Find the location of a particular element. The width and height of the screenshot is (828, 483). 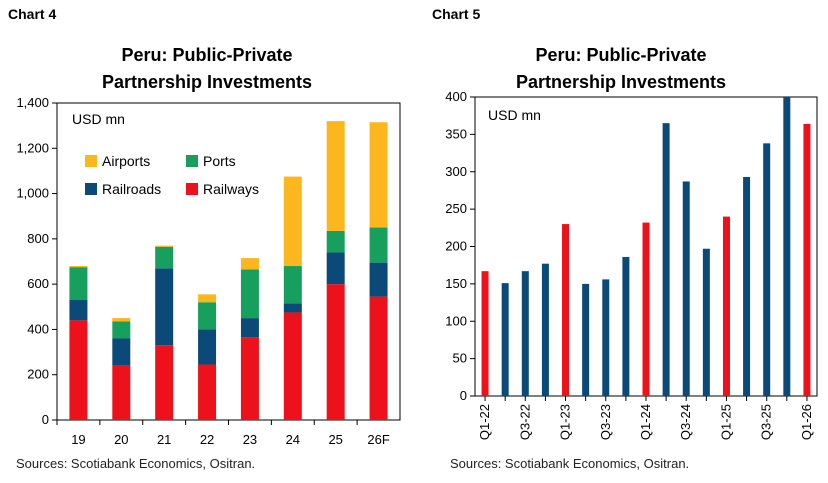

x-tick-label: Q1-25 is located at coordinates (725, 422).